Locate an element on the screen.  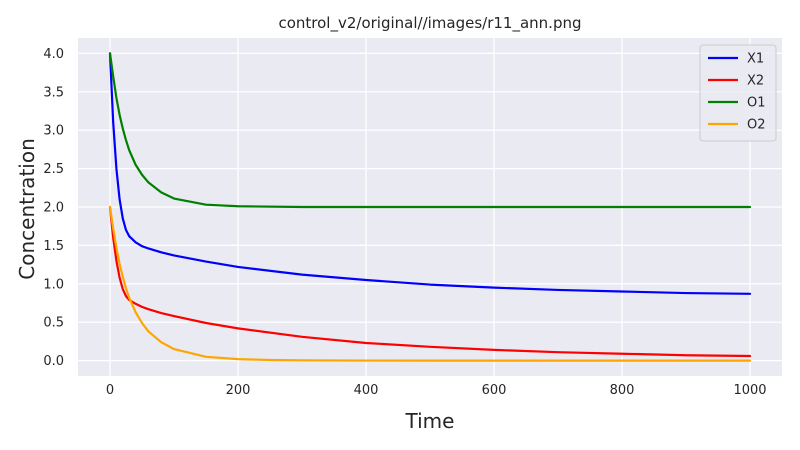
x-tick-label: 1000 is located at coordinates (749, 390).